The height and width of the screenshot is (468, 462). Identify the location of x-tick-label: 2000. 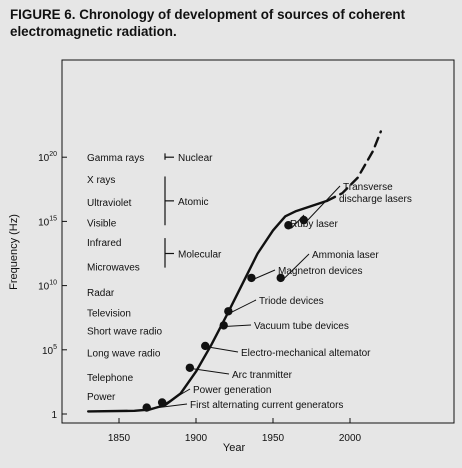
(350, 438).